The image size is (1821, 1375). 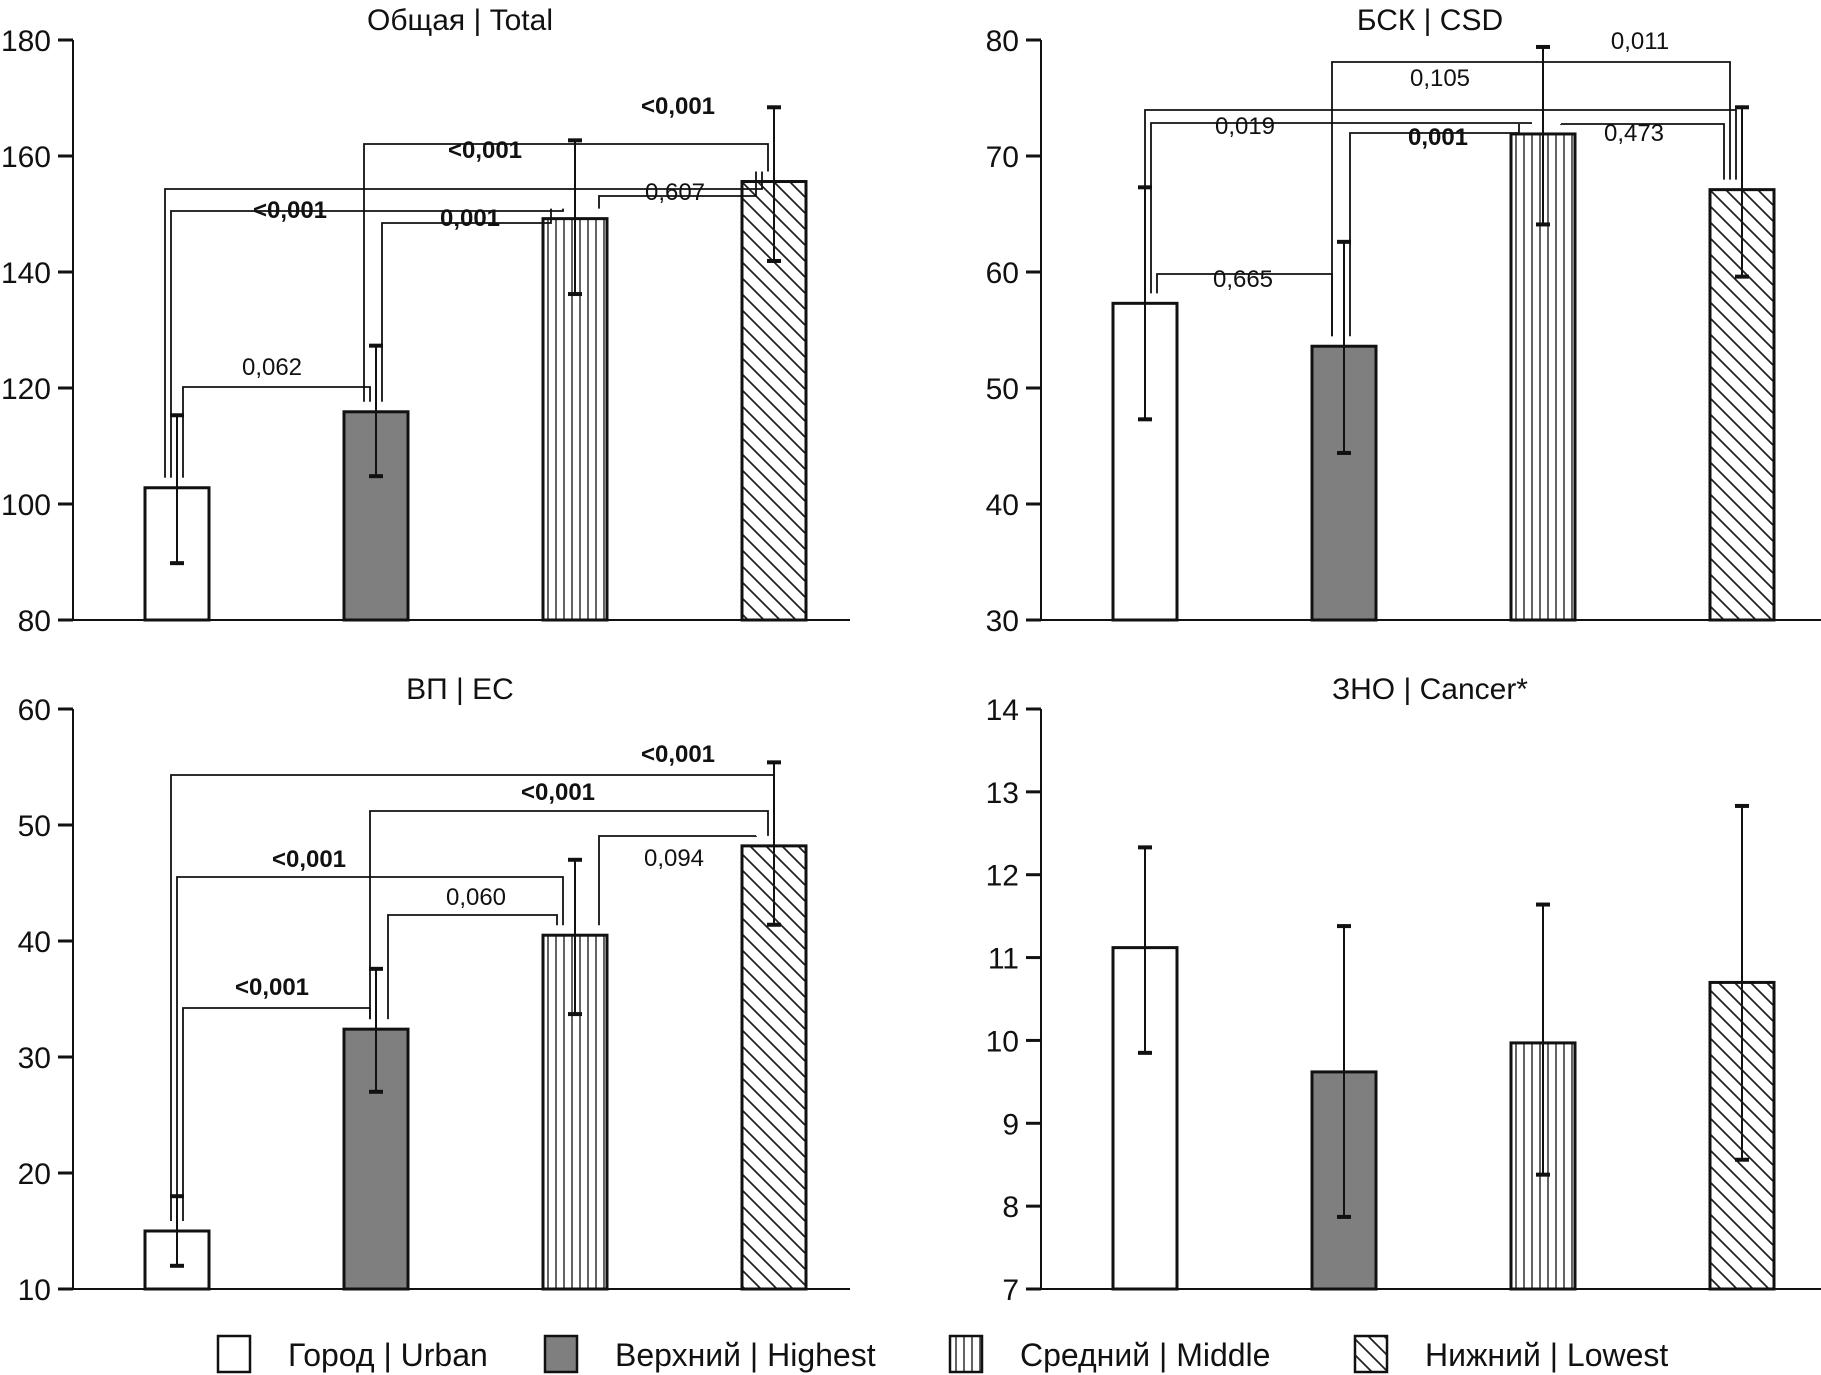 I want to click on y-tick-label: 13, so click(x=1002, y=793).